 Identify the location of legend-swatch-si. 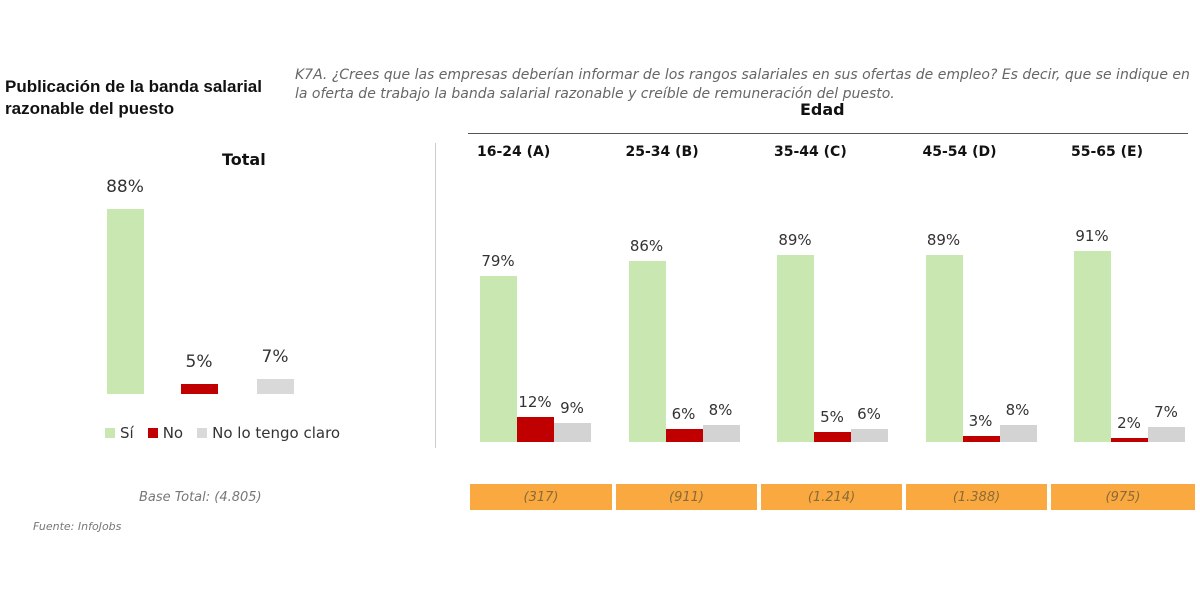
(110, 433).